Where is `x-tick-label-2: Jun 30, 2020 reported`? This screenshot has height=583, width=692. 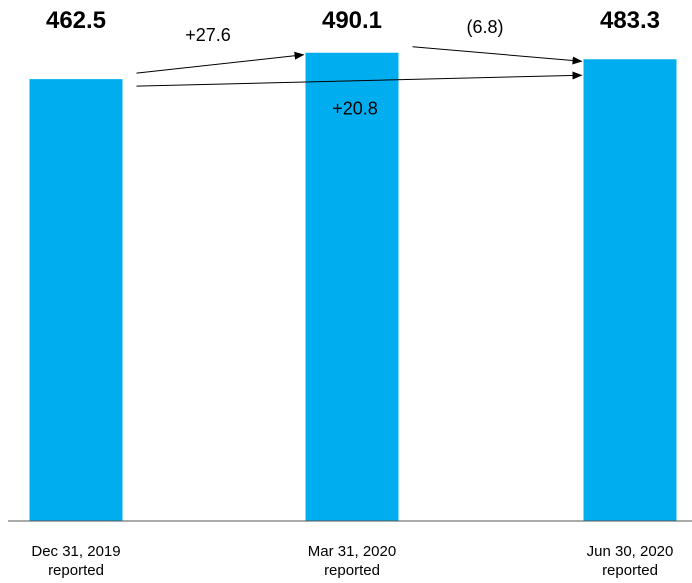 x-tick-label-2: Jun 30, 2020 reported is located at coordinates (630, 561).